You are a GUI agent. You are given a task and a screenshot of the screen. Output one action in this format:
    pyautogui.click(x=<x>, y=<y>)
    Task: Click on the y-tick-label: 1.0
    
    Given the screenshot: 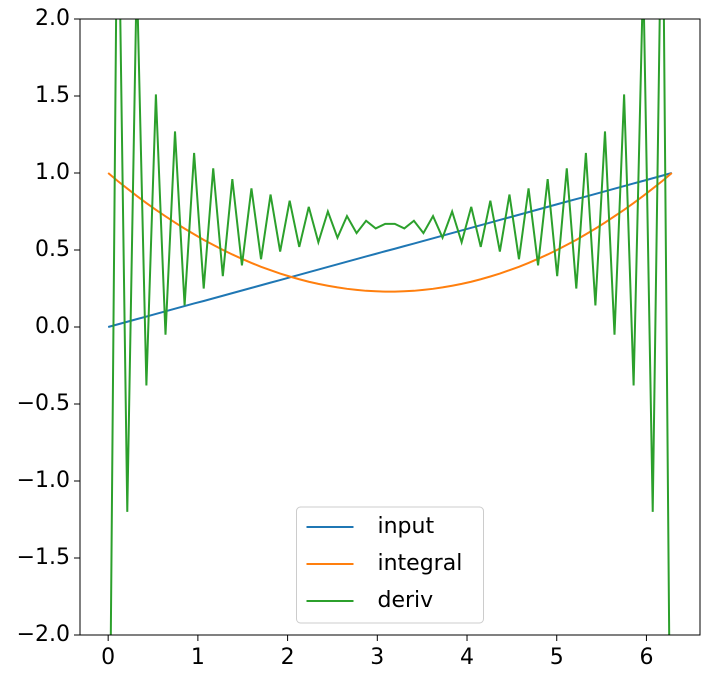 What is the action you would take?
    pyautogui.click(x=52, y=172)
    